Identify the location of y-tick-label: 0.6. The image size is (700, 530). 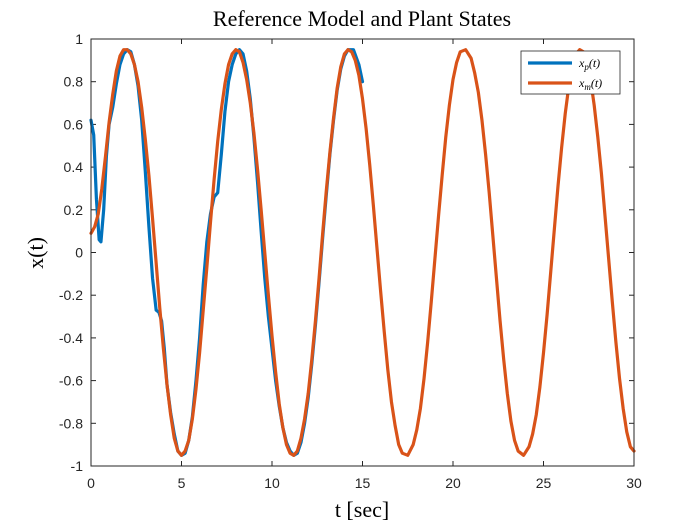
(74, 124).